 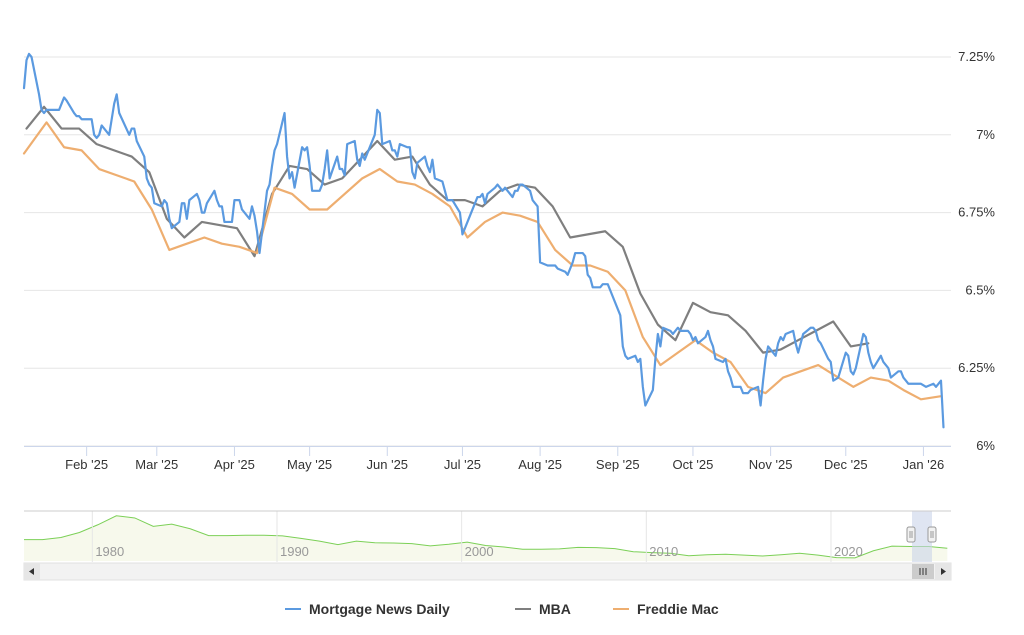 What do you see at coordinates (932, 534) in the screenshot?
I see `navigator-right-handle` at bounding box center [932, 534].